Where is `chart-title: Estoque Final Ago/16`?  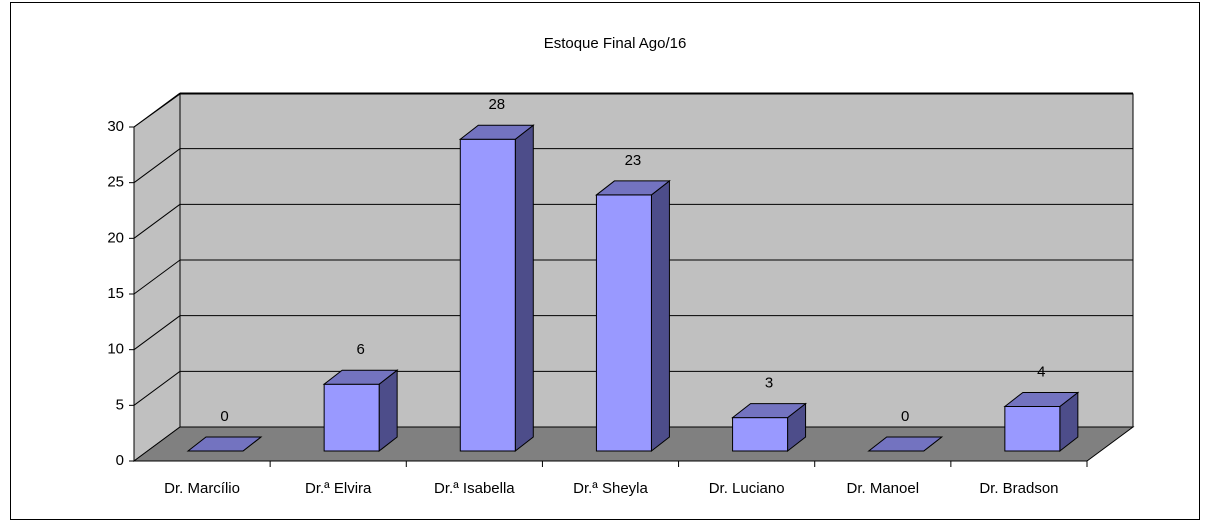 chart-title: Estoque Final Ago/16 is located at coordinates (615, 43).